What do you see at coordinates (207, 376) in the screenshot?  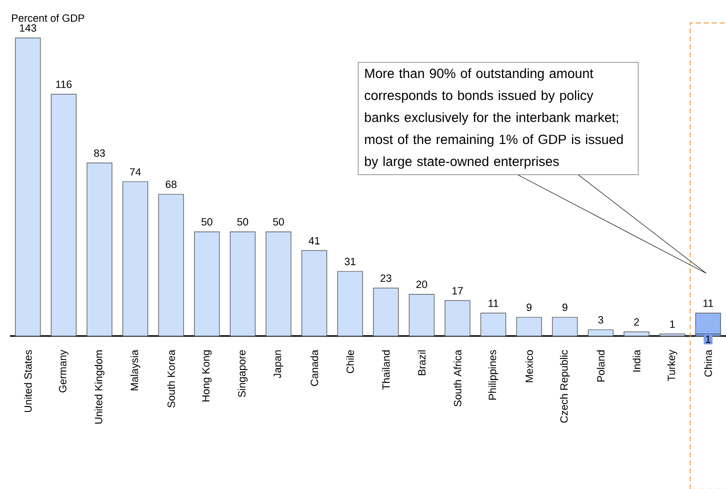 I see `x-tick-label: Hong Kong` at bounding box center [207, 376].